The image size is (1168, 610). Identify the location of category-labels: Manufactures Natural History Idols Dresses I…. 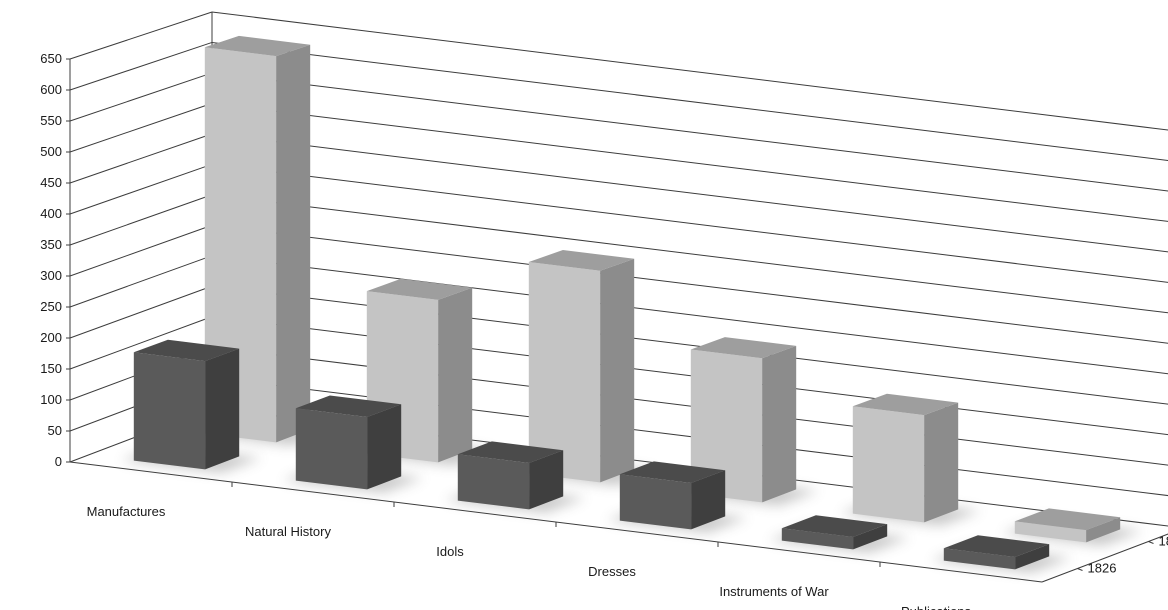
(529, 557).